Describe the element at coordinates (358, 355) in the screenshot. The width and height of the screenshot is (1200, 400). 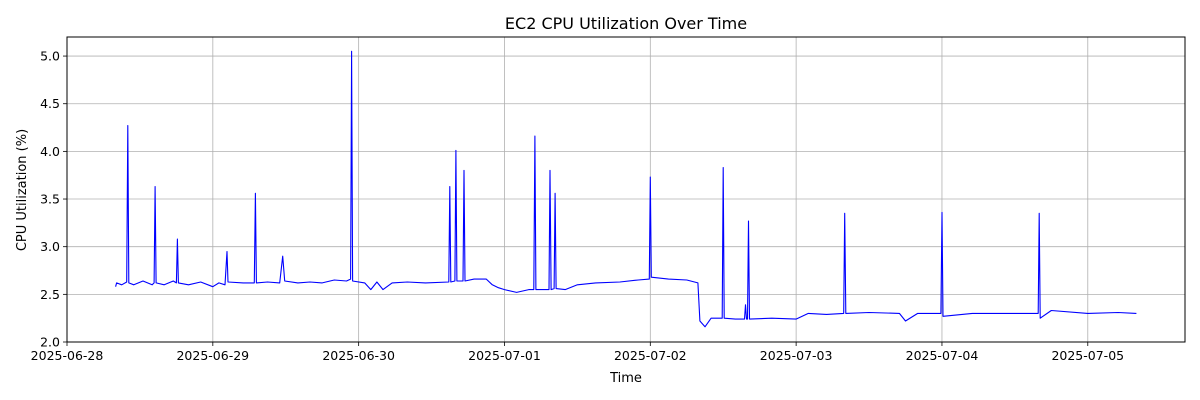
I see `x-tick-label: 2025-06-30` at that location.